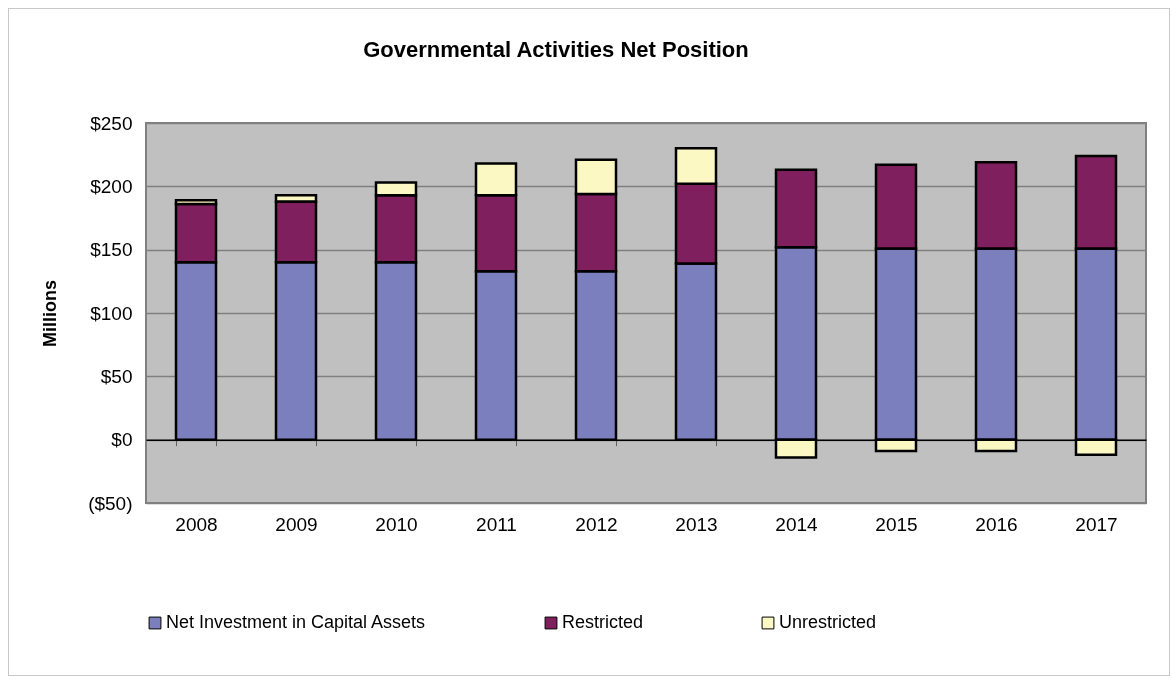  I want to click on y-tick-label: $0, so click(122, 440).